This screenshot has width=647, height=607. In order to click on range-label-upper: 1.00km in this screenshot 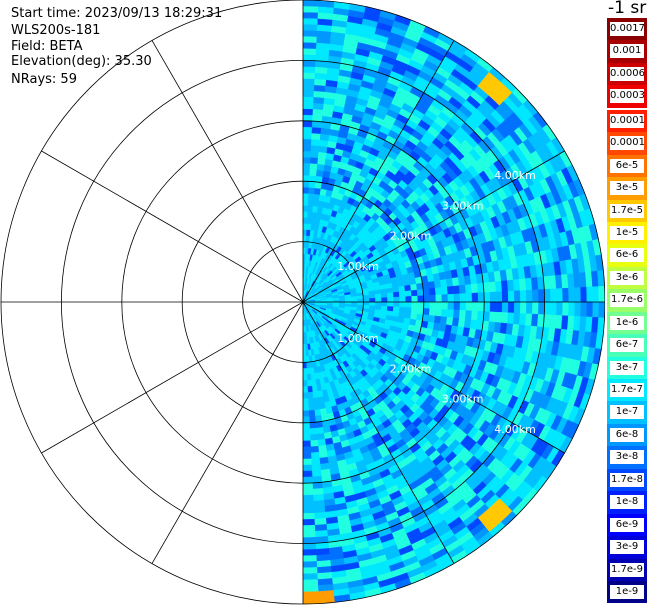, I will do `click(358, 266)`.